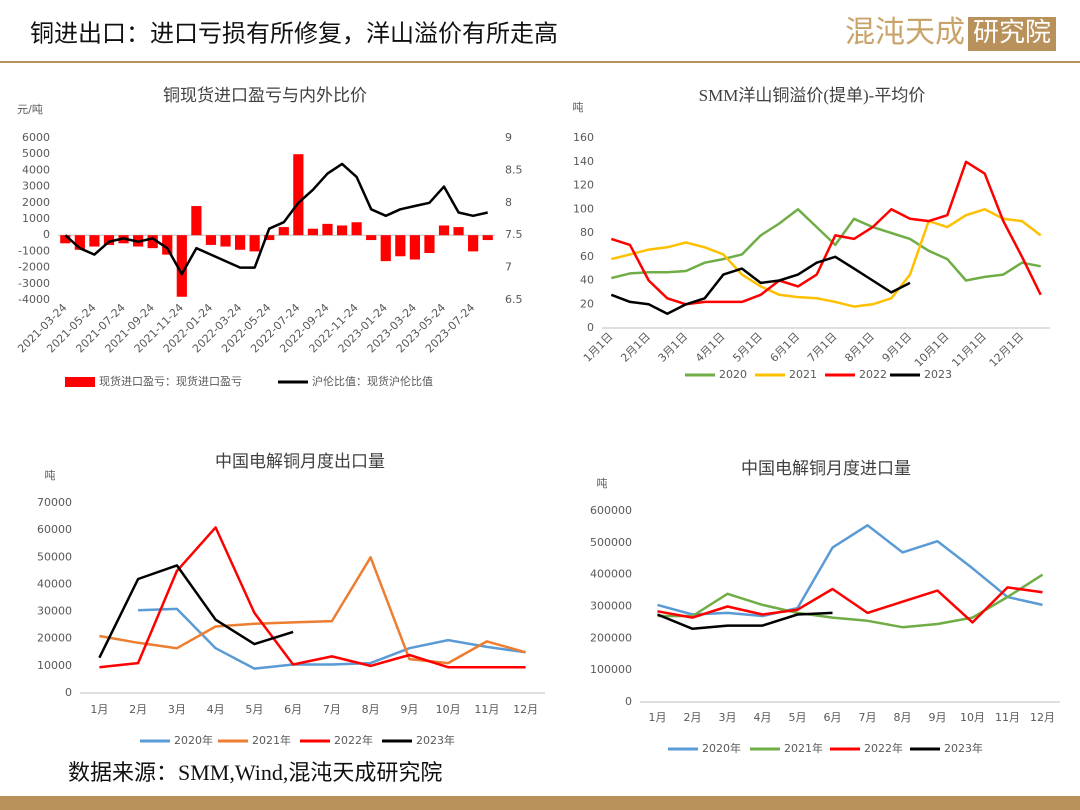  What do you see at coordinates (611, 637) in the screenshot?
I see `y-tick-label: 200000` at bounding box center [611, 637].